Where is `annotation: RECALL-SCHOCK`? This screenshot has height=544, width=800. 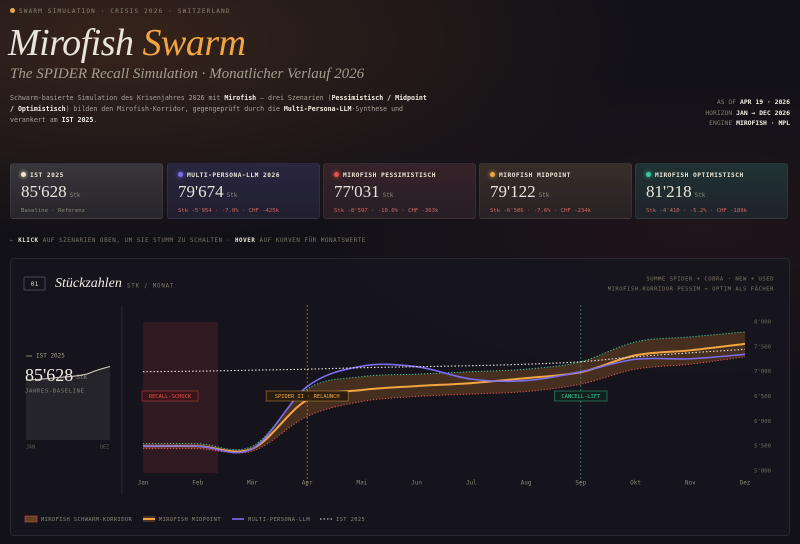 annotation: RECALL-SCHOCK is located at coordinates (170, 397).